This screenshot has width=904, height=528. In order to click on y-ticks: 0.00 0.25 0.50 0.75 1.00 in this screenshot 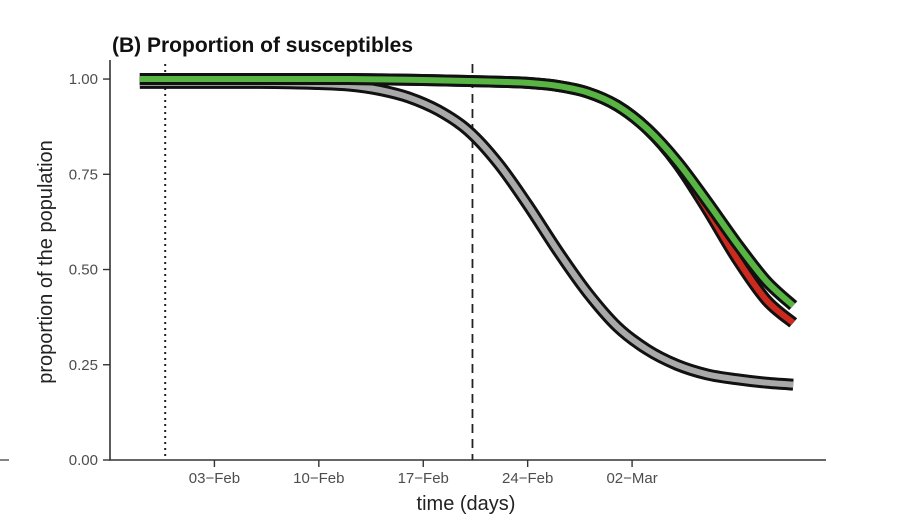, I will do `click(89, 270)`.